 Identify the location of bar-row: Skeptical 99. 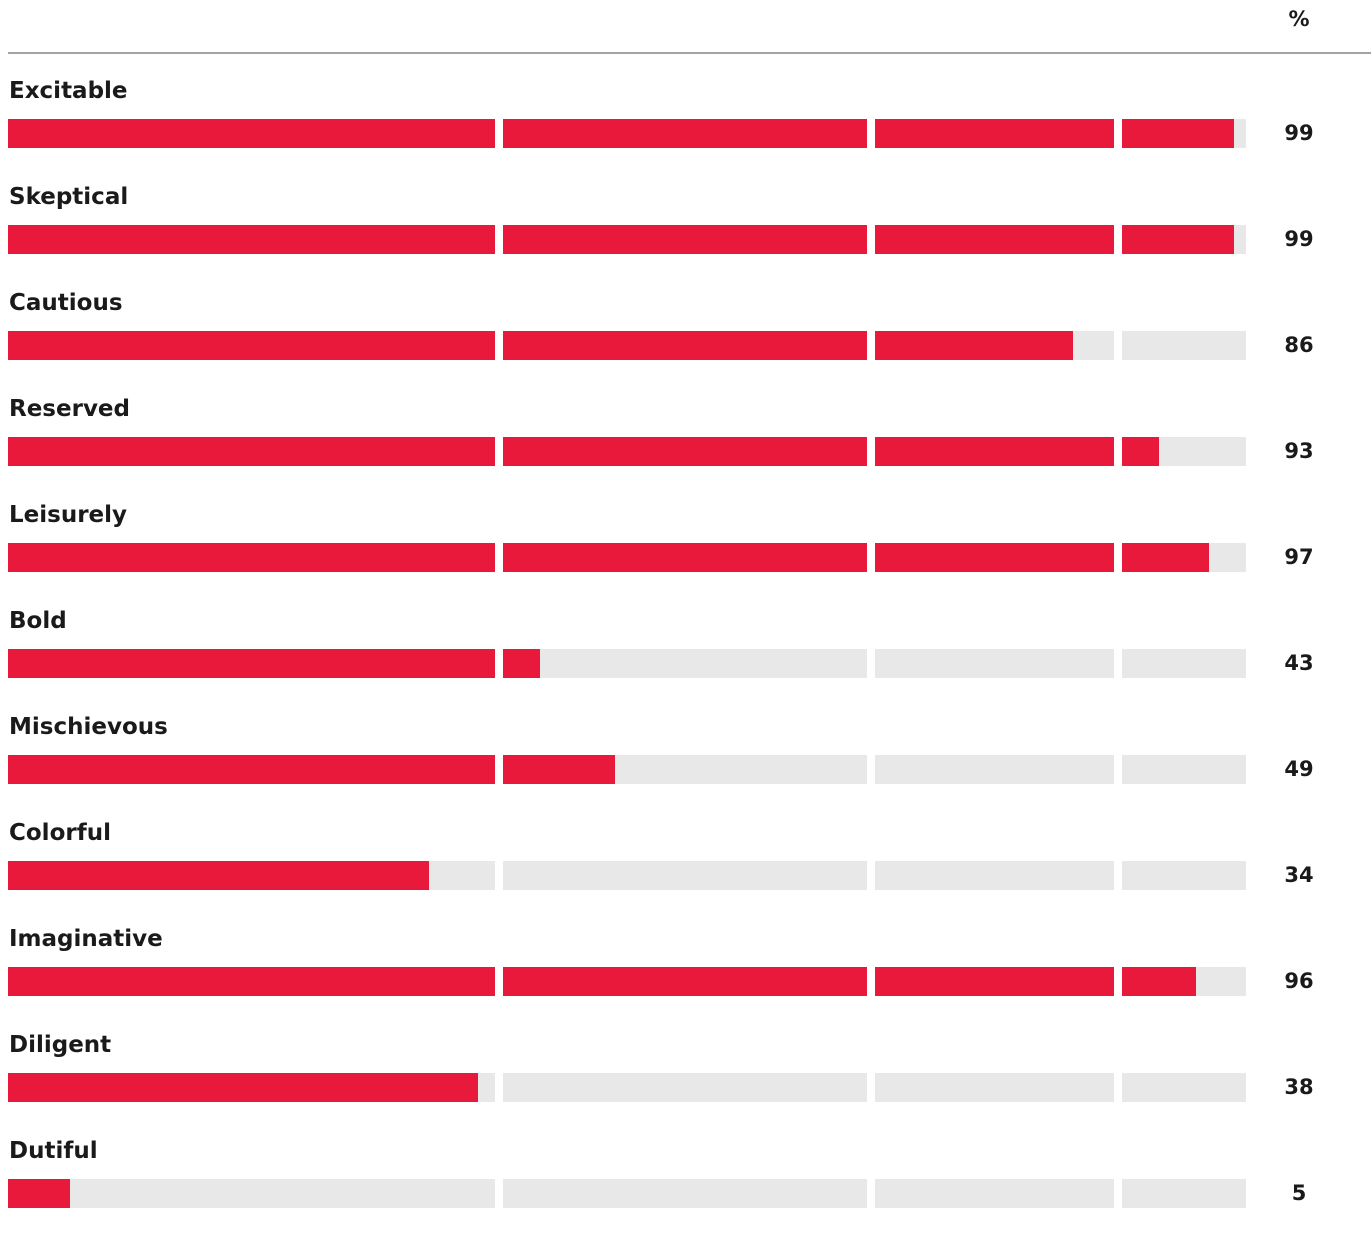
(685, 235).